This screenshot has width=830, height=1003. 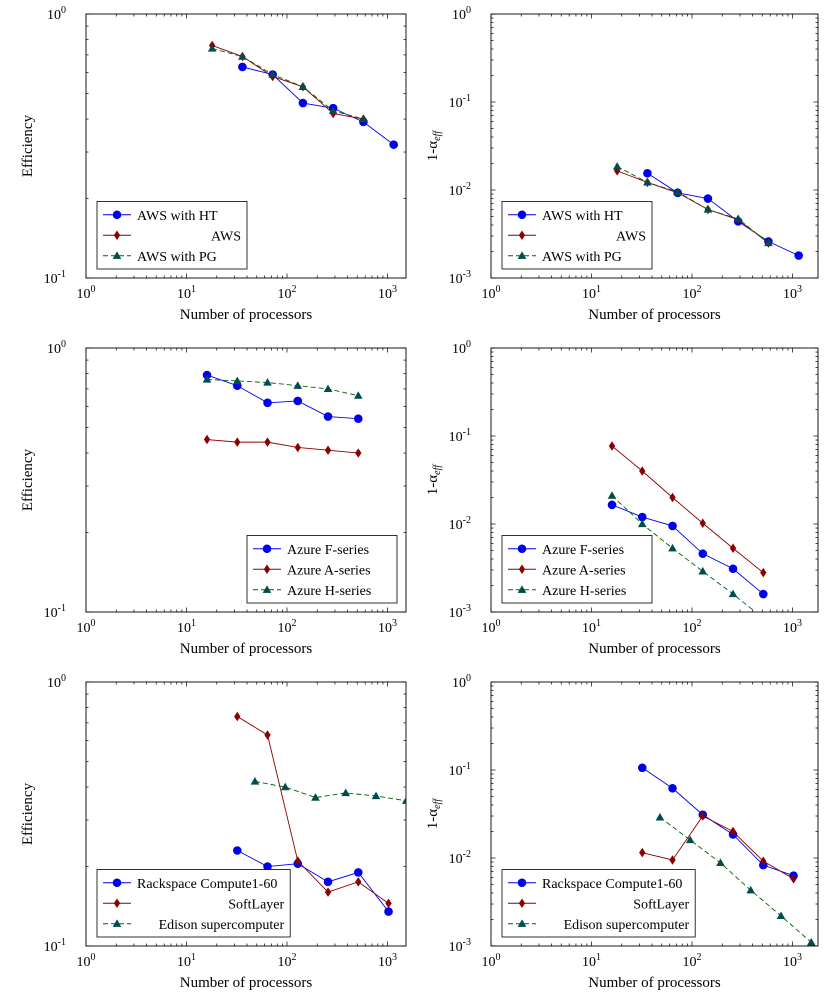 What do you see at coordinates (172, 235) in the screenshot?
I see `legend: AWS with HT AWS AWS with PG` at bounding box center [172, 235].